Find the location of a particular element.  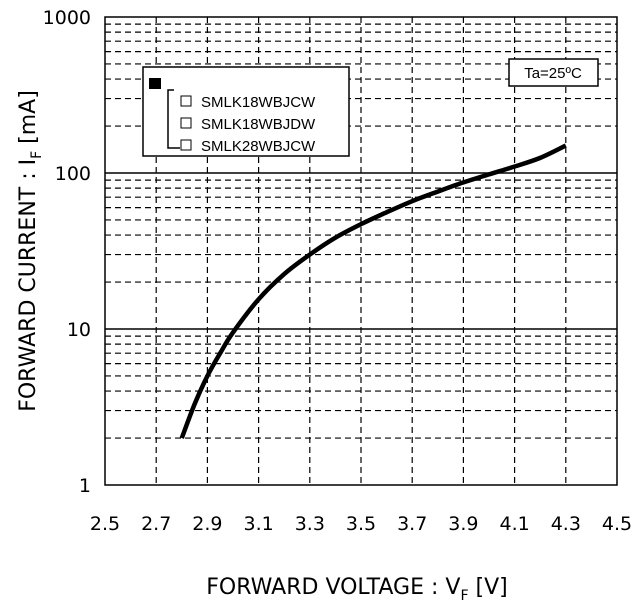

x-tick-label: 3.5 is located at coordinates (361, 524).